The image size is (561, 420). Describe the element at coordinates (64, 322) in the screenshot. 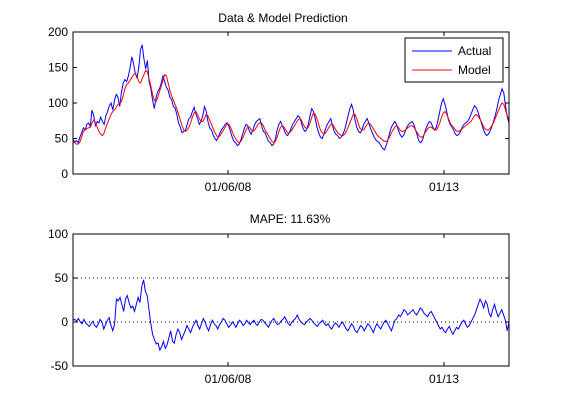

I see `bottom-y-tick-label: 0` at that location.